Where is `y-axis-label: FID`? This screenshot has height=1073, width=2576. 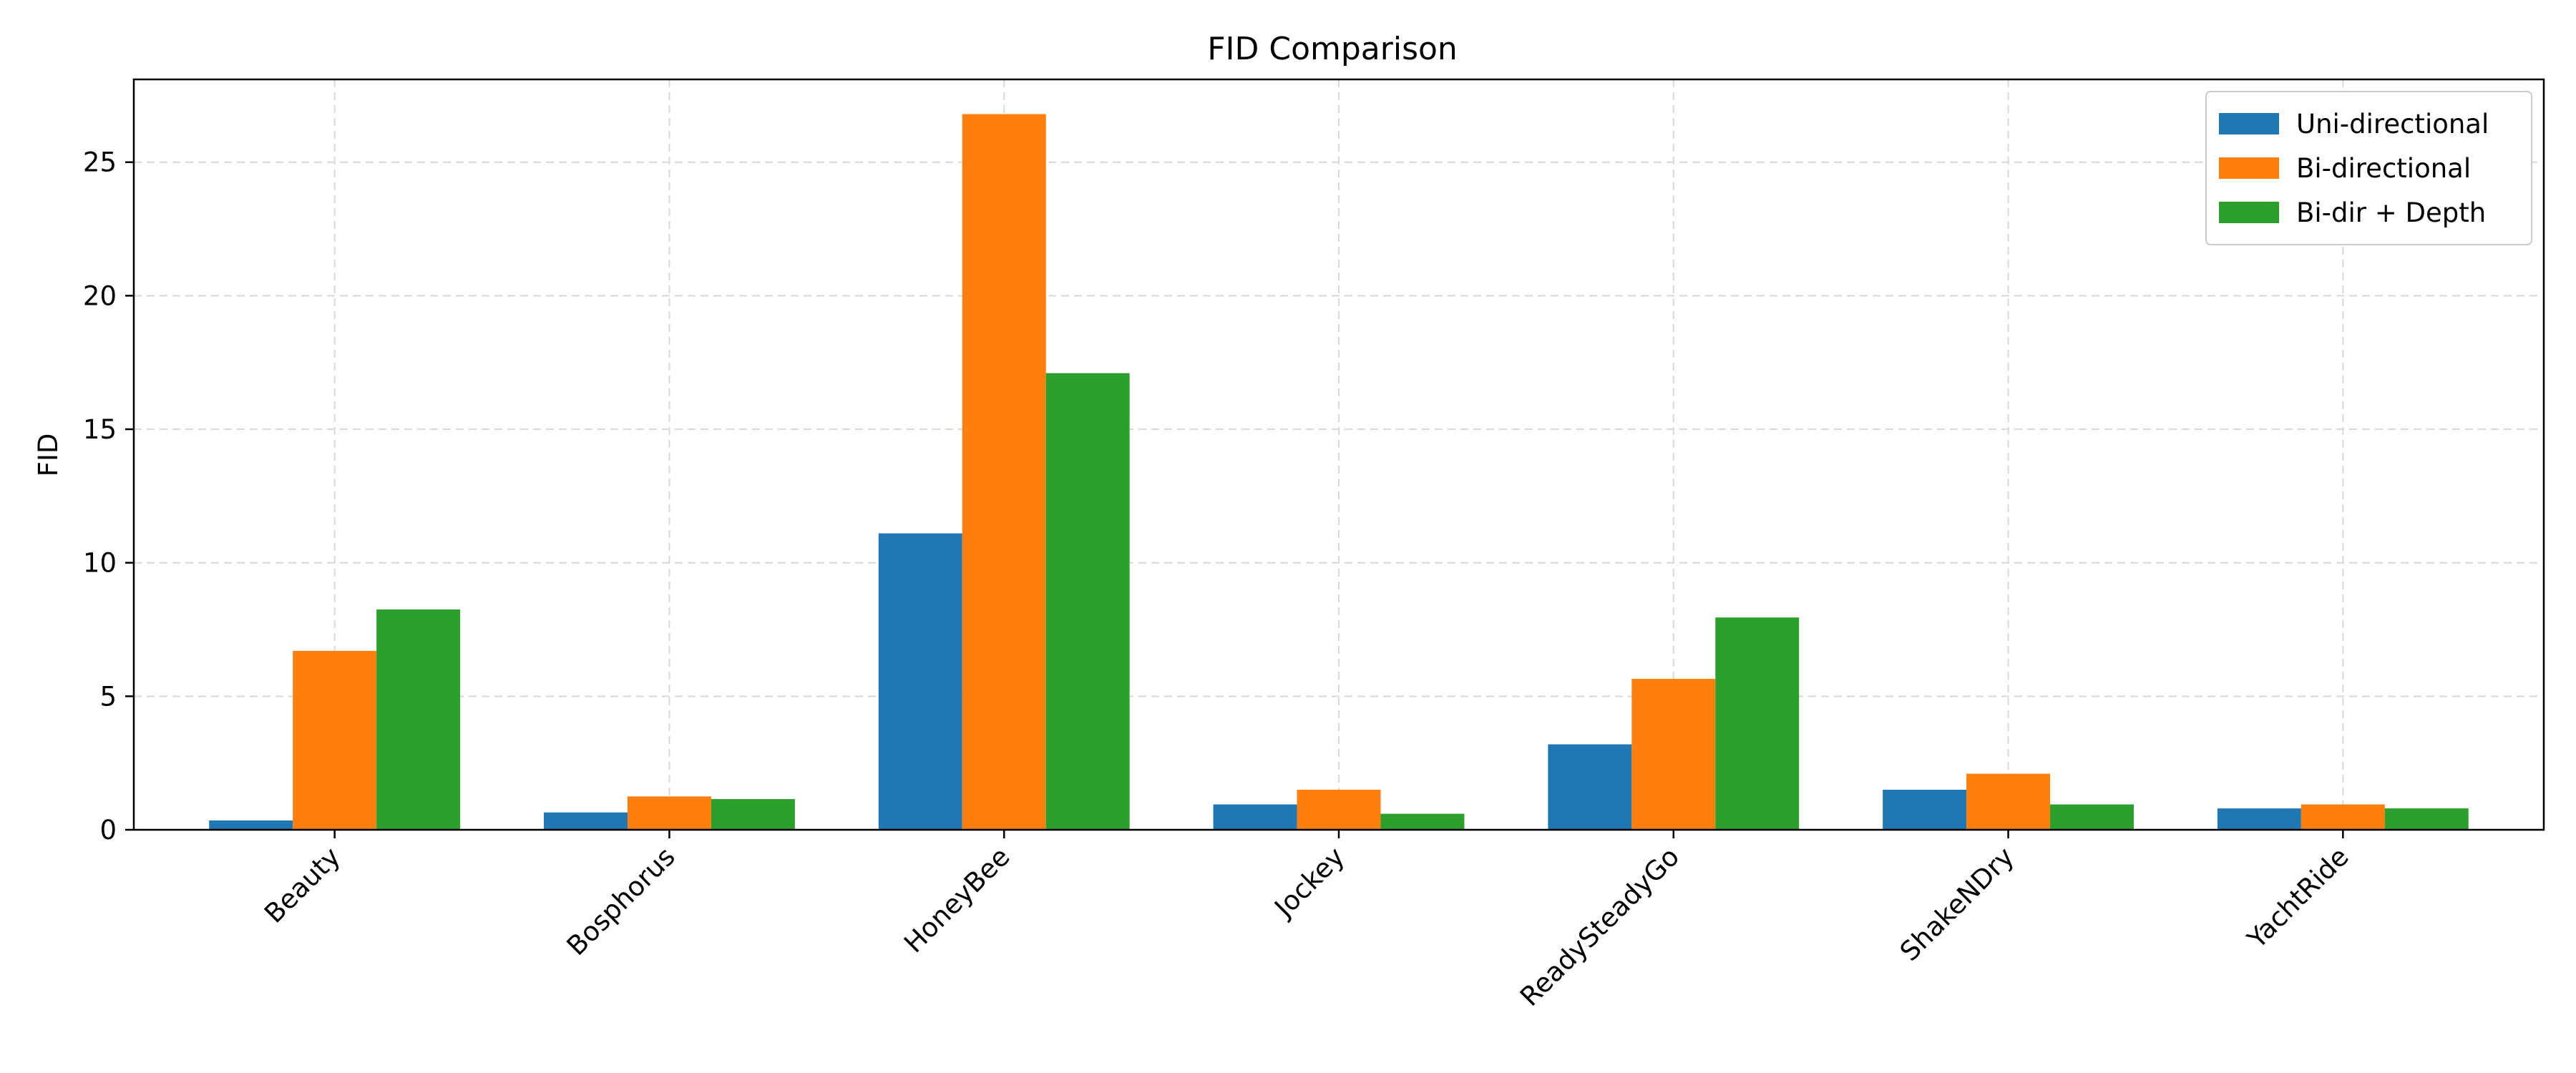 y-axis-label: FID is located at coordinates (48, 455).